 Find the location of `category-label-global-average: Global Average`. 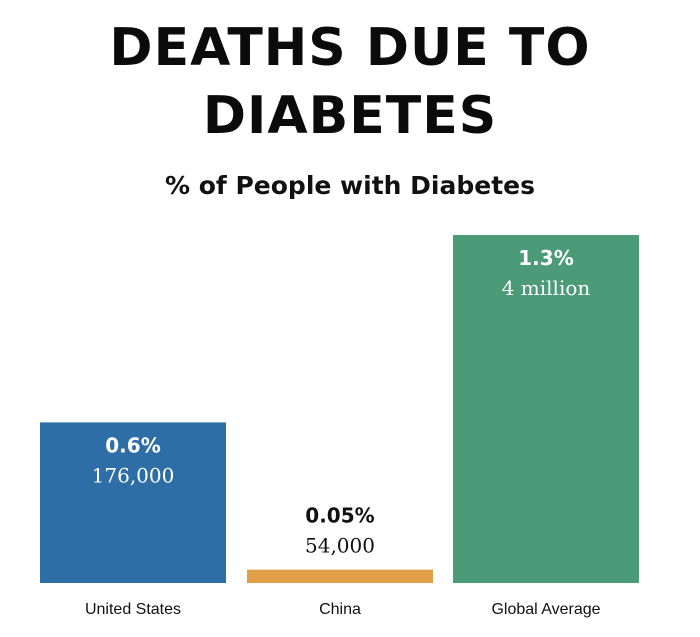

category-label-global-average: Global Average is located at coordinates (545, 609).